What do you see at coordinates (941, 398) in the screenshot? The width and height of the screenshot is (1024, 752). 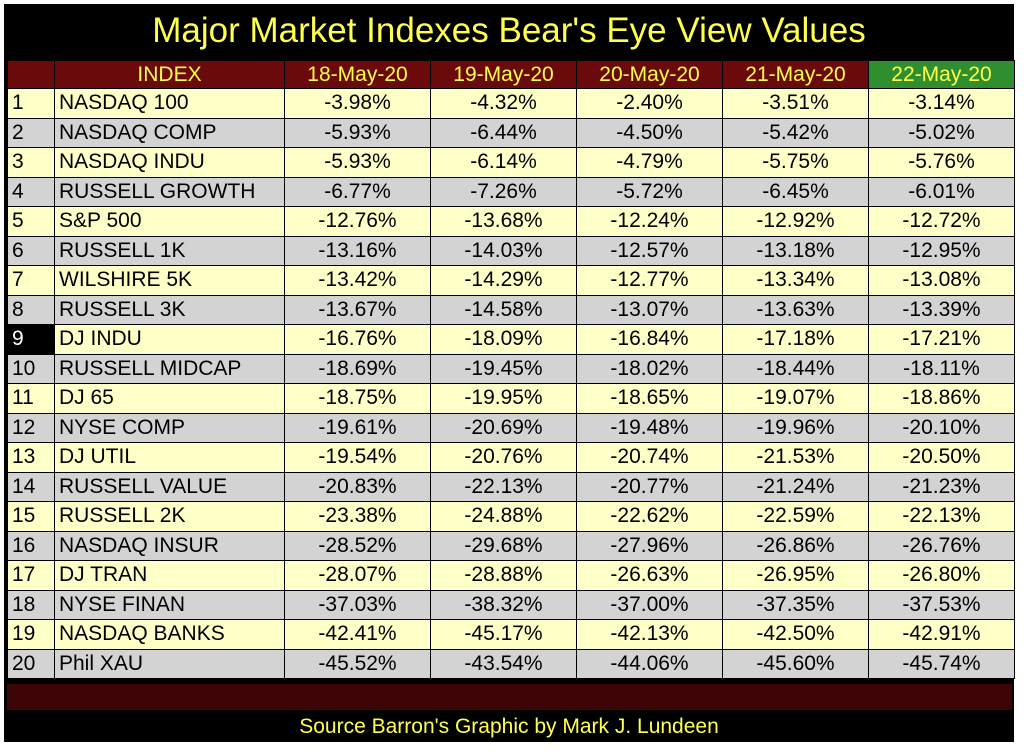 I see `value-cell: -18.86%` at bounding box center [941, 398].